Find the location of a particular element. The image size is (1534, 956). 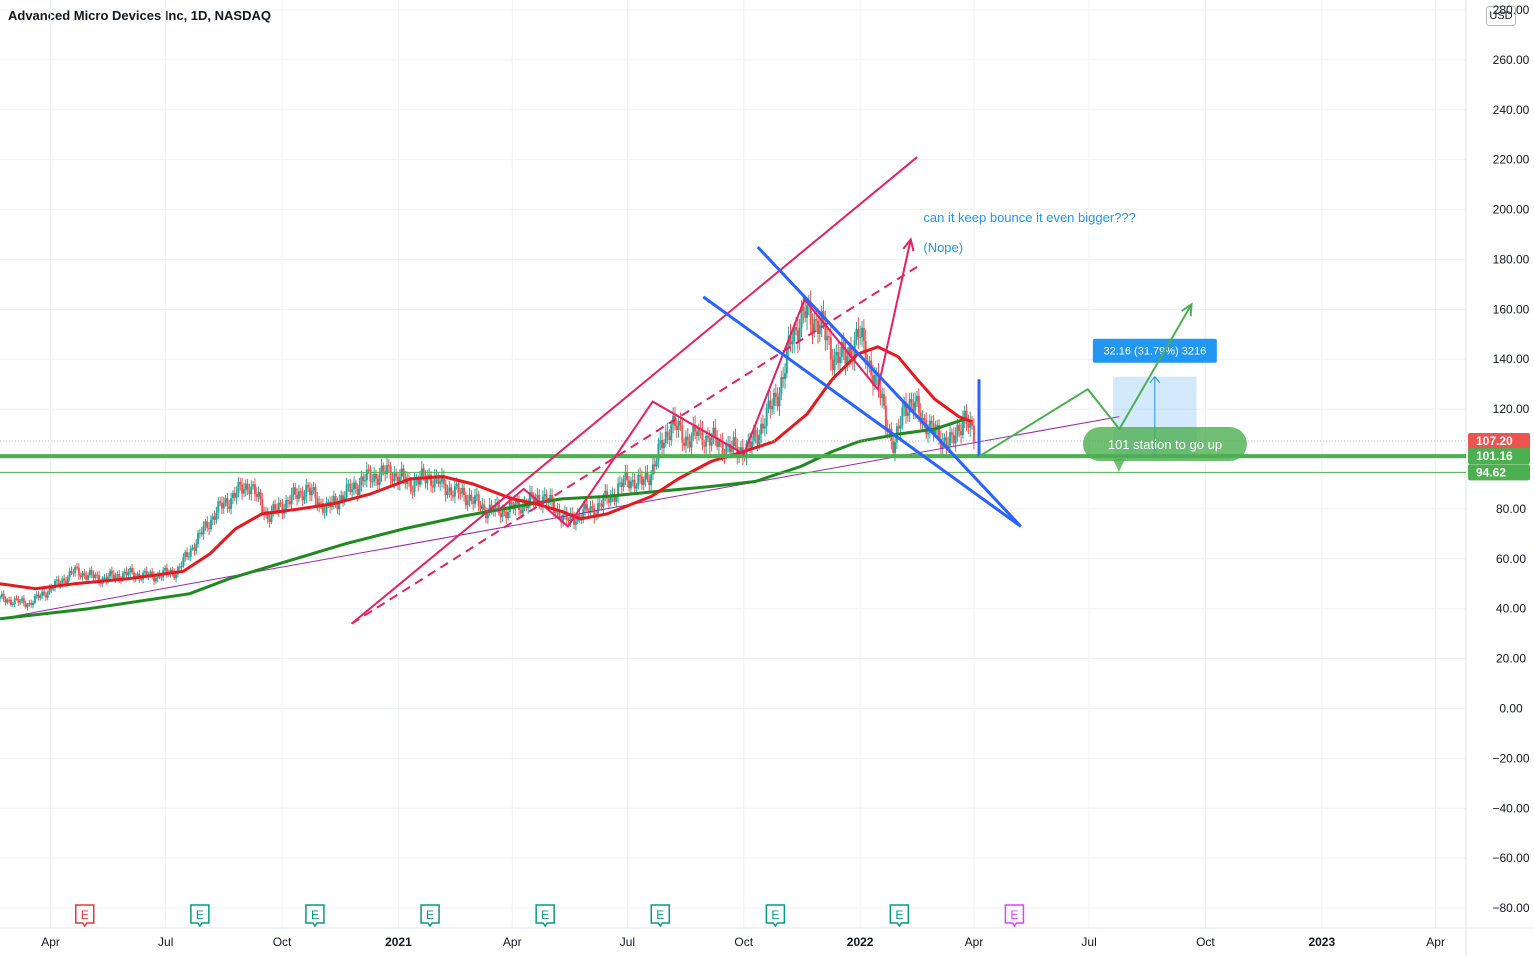

price-tick-label: 180.00 is located at coordinates (1511, 259).